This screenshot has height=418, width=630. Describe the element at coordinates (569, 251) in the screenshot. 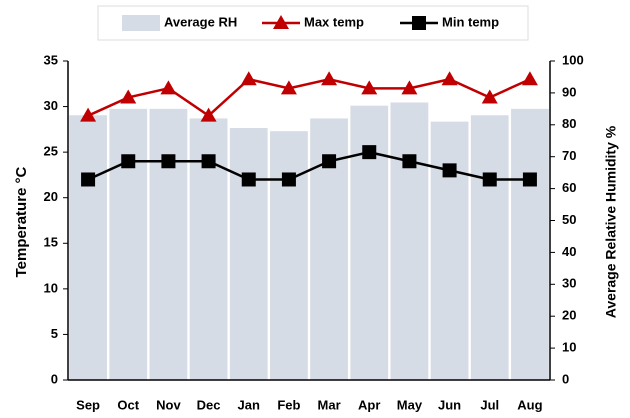

I see `y2-tick-label: 40` at that location.